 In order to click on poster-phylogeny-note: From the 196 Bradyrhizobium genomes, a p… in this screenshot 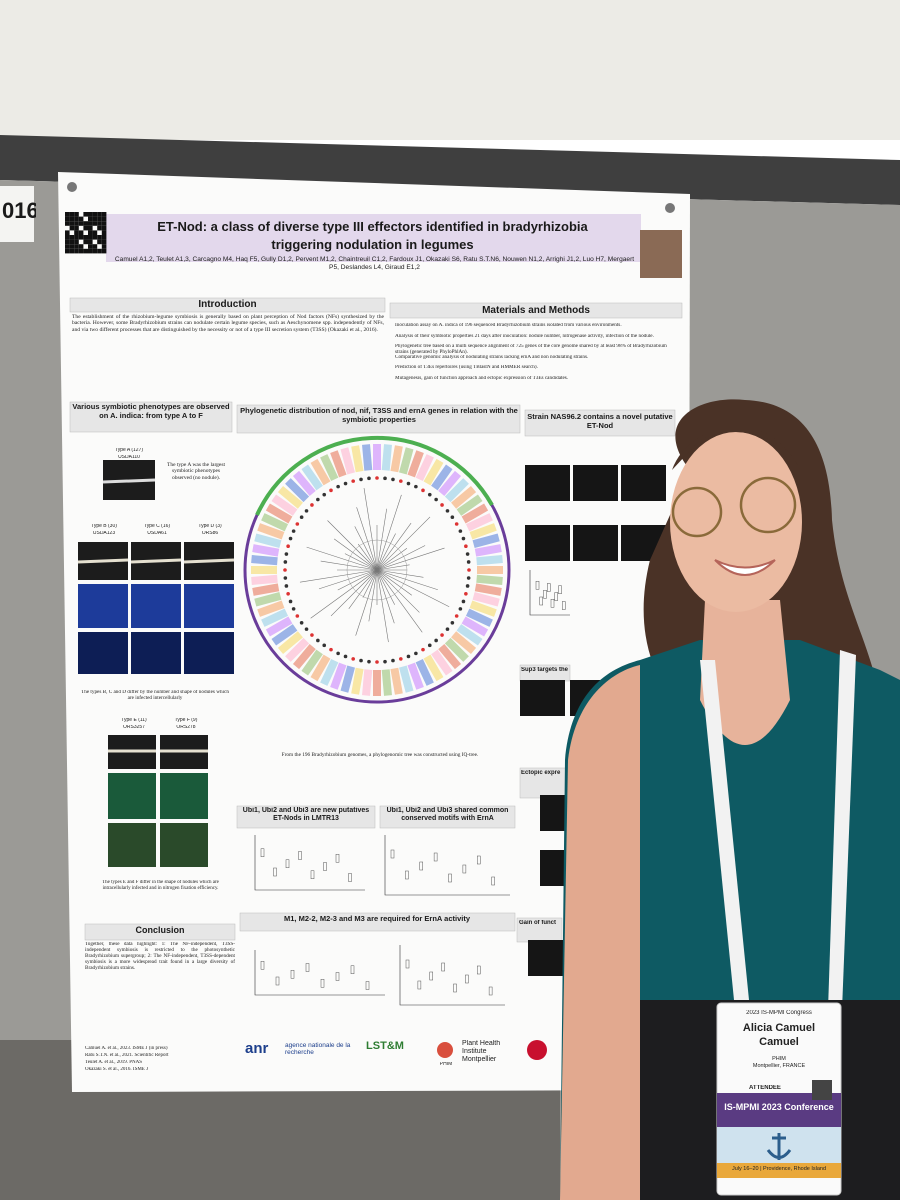, I will do `click(380, 755)`.